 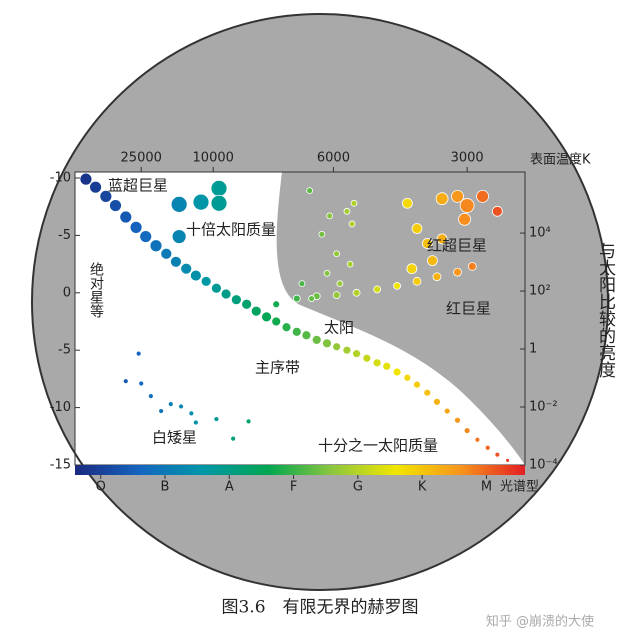 What do you see at coordinates (229, 487) in the screenshot?
I see `x-tick-label: A` at bounding box center [229, 487].